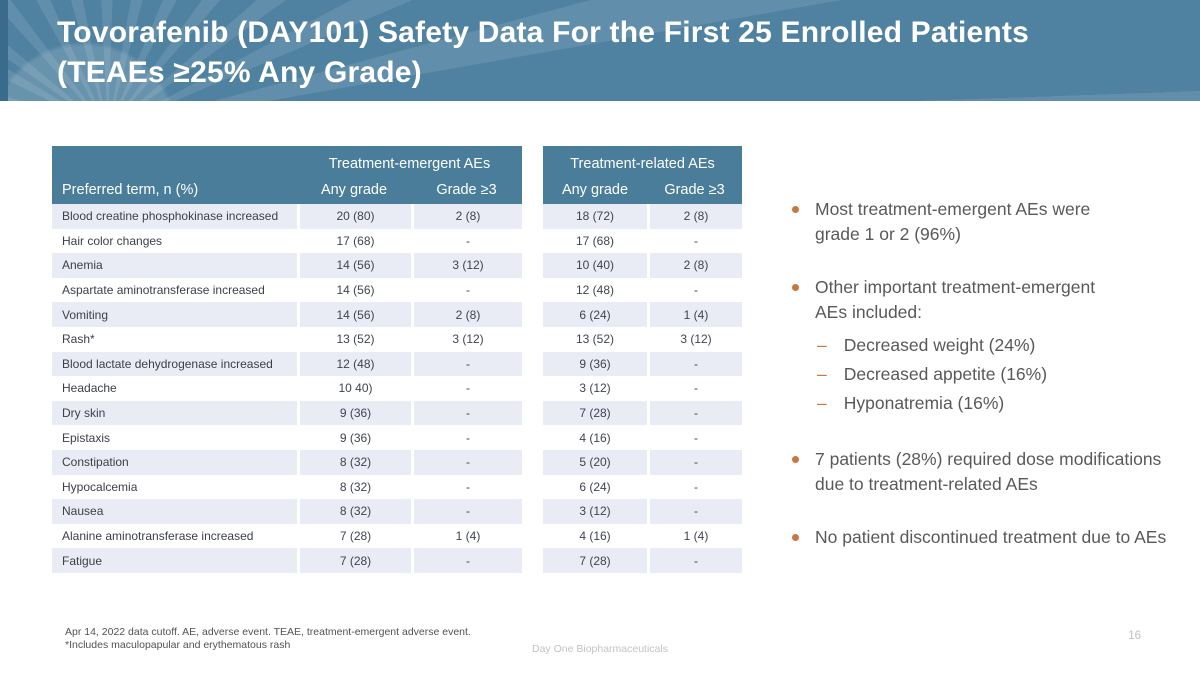 This screenshot has height=675, width=1200. What do you see at coordinates (694, 339) in the screenshot?
I see `cell-tr-grade3: 3 (12)` at bounding box center [694, 339].